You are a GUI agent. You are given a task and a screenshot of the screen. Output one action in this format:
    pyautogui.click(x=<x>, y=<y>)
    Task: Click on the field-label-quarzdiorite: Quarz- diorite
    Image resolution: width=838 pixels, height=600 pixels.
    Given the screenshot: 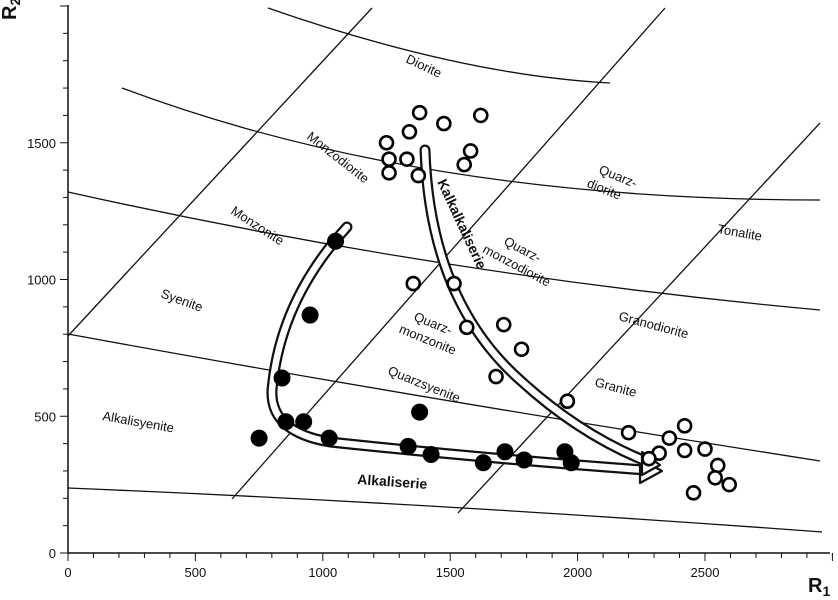 What is the action you would take?
    pyautogui.click(x=614, y=184)
    